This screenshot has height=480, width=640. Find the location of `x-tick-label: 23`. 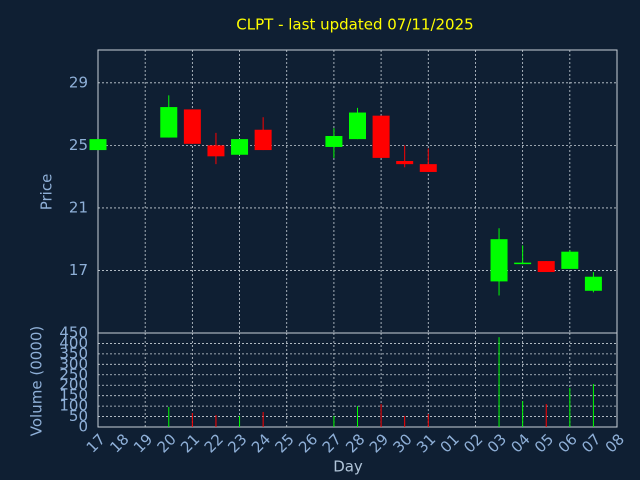

x-tick-label: 23 is located at coordinates (237, 443).